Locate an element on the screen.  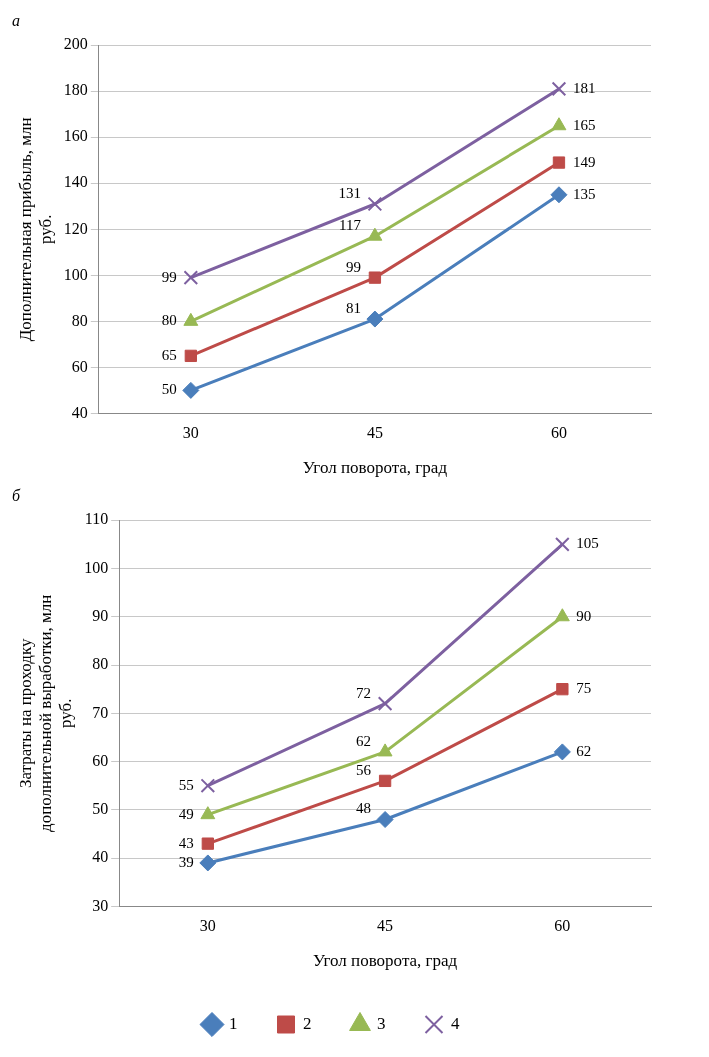
legend-label: 2 is located at coordinates (307, 1023).